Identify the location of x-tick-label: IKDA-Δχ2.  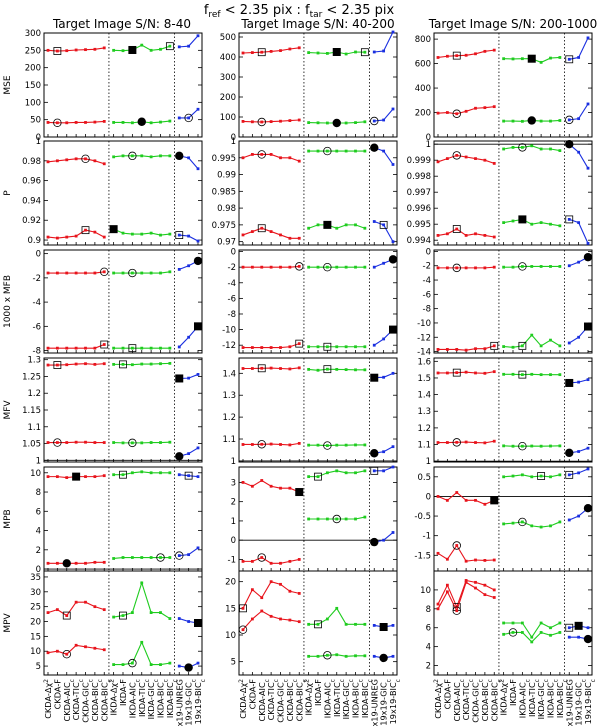
(308, 697).